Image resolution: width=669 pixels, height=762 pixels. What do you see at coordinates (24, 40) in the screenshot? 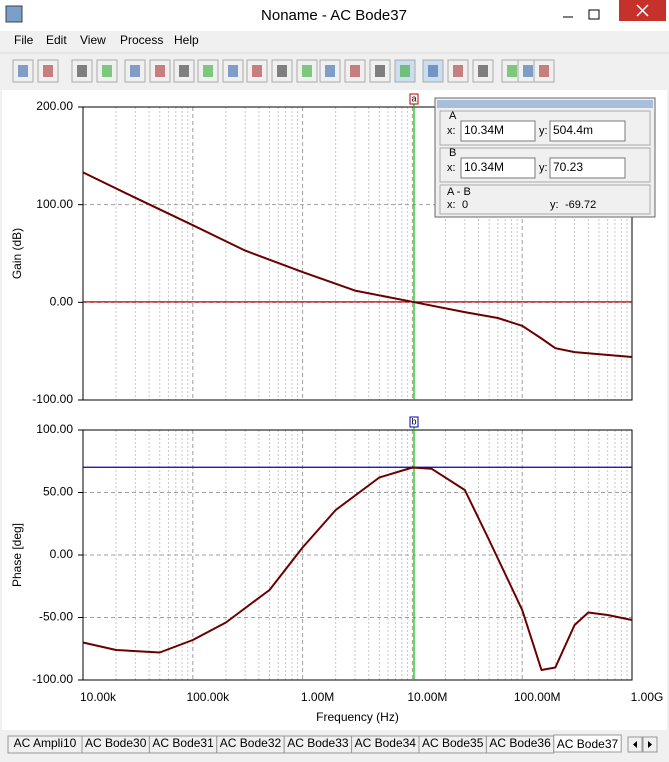
I see `menu-item: File` at bounding box center [24, 40].